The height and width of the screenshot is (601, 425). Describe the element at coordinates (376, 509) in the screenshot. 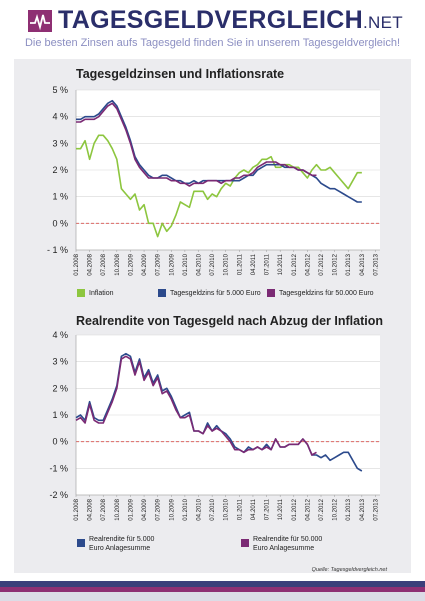

I see `chart2-x-tick-label: 07.2013` at that location.